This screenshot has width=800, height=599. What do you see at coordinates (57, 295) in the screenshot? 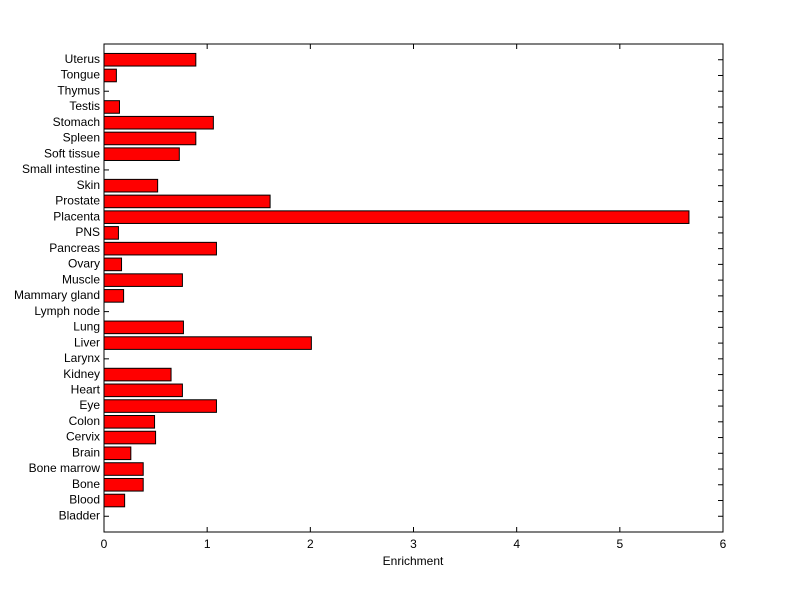
I see `y-tick-label: Mammary gland` at bounding box center [57, 295].